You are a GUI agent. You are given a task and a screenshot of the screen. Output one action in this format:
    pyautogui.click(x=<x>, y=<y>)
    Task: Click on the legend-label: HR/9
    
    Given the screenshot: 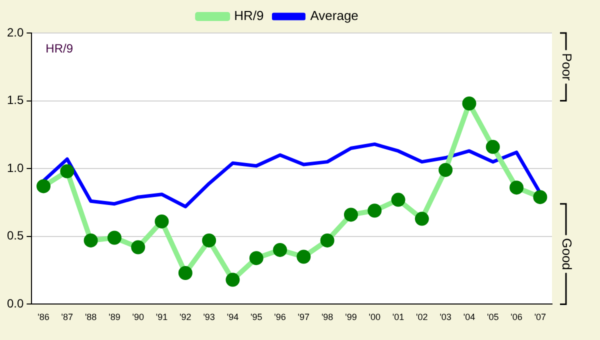 What is the action you would take?
    pyautogui.click(x=249, y=16)
    